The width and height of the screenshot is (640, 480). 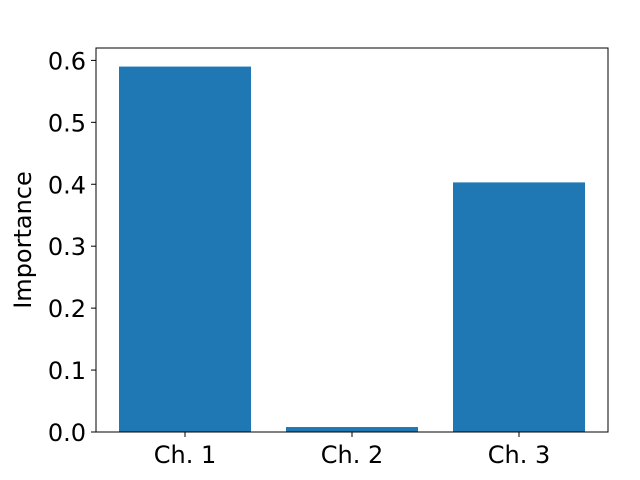 I want to click on y-tick-label: 0.5, so click(x=67, y=123).